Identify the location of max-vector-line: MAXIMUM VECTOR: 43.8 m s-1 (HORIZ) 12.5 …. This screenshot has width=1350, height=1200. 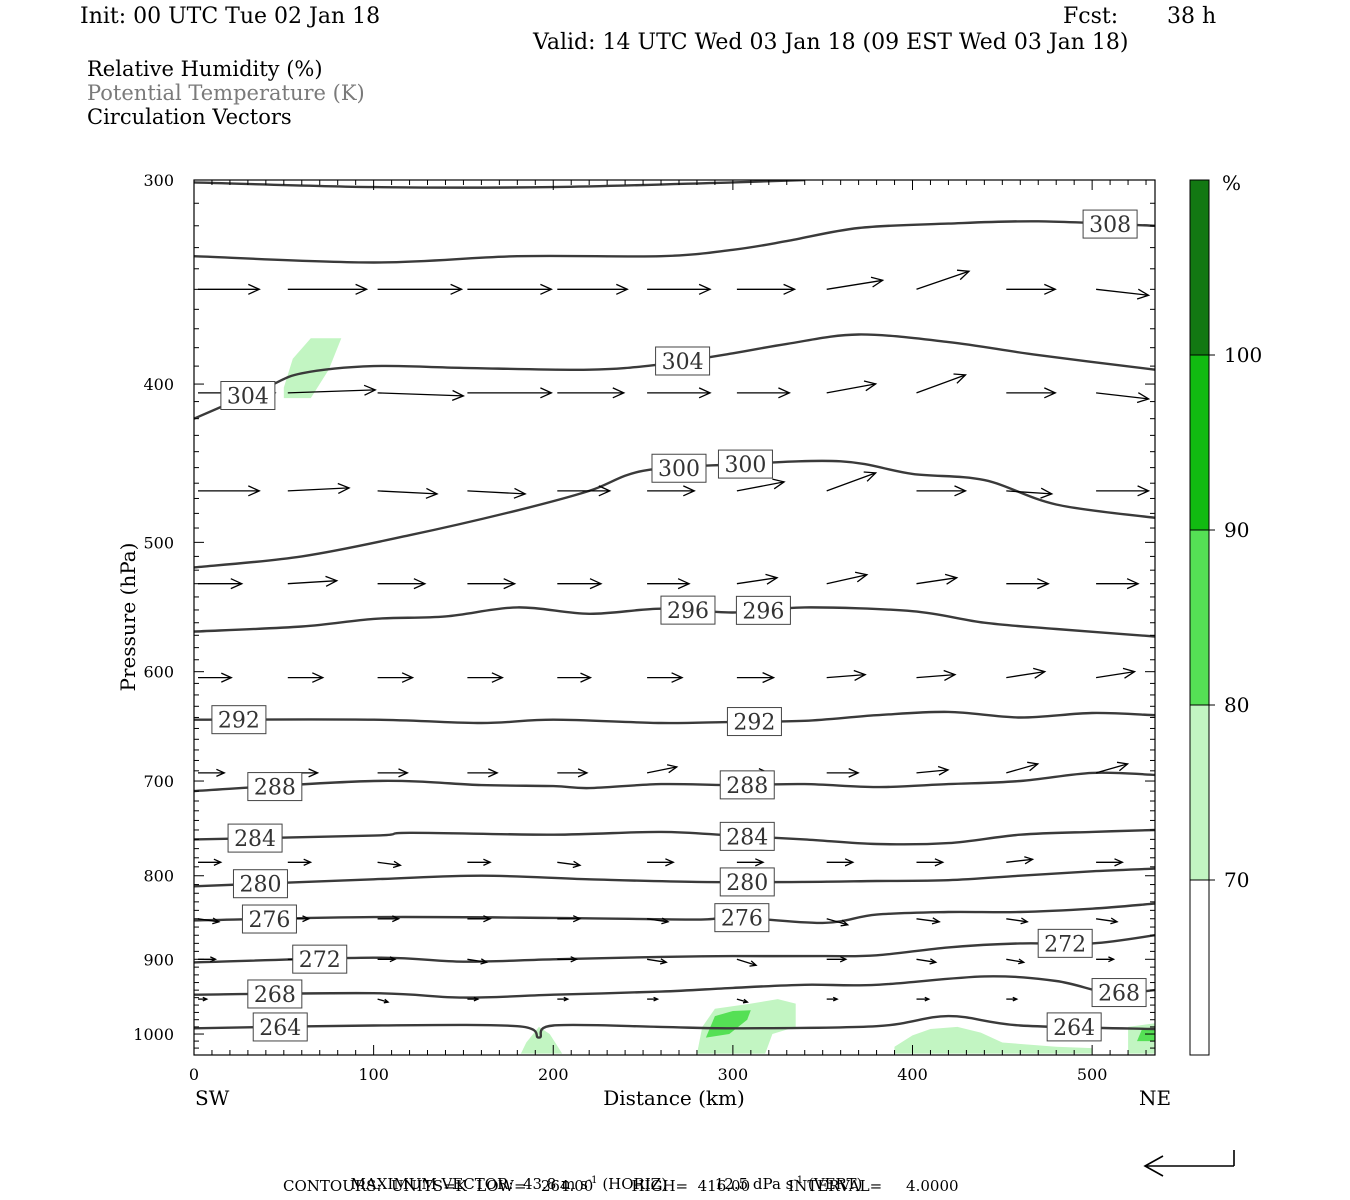
(602, 1175).